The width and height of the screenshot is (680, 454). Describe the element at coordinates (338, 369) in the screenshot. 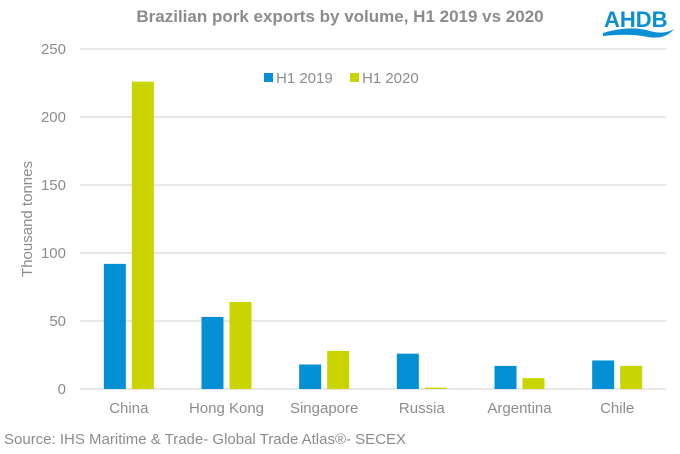

I see `bar-h1-2020-singapore` at that location.